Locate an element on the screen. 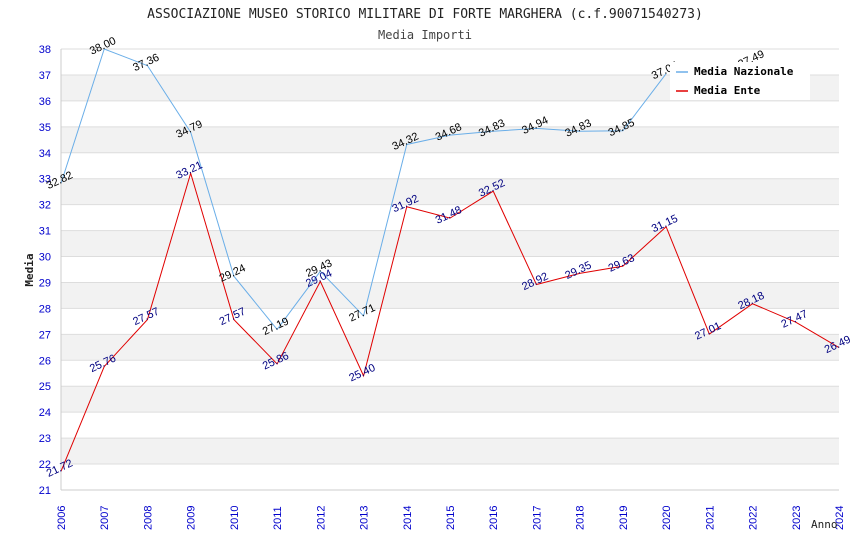 Image resolution: width=850 pixels, height=550 pixels. x-tick-label: 2011 is located at coordinates (278, 518).